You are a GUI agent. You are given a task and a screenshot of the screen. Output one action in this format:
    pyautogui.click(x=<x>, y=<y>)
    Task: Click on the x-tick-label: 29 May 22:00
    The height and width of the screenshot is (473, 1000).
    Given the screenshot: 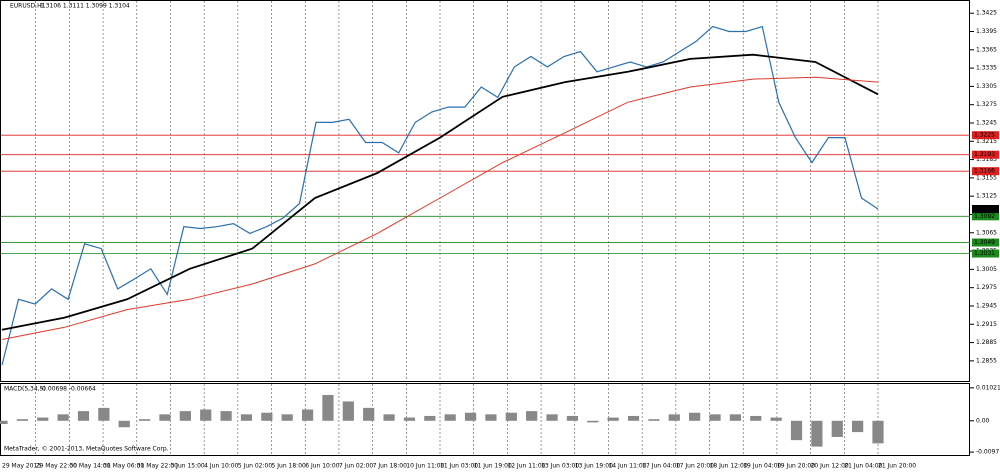 What is the action you would take?
    pyautogui.click(x=56, y=466)
    